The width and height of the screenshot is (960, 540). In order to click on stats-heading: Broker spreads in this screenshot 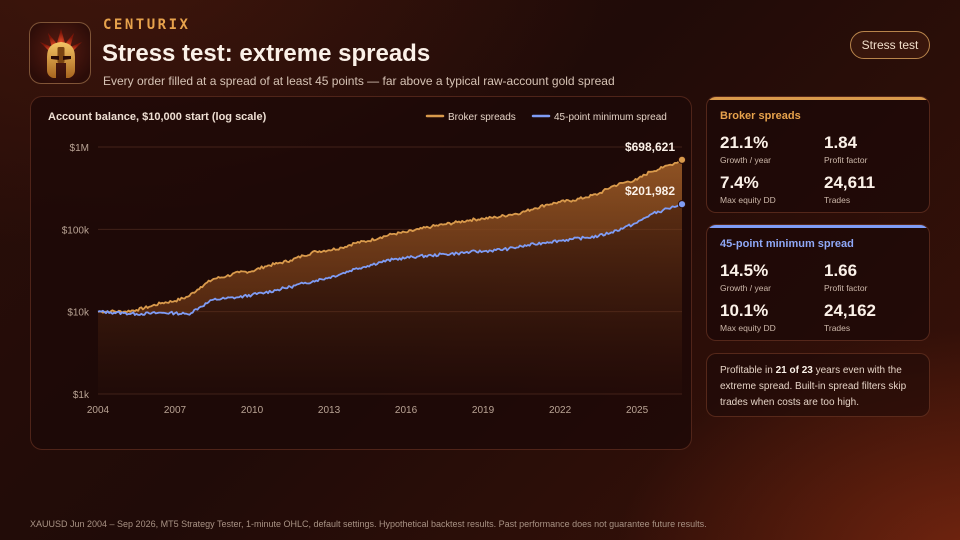, I will do `click(760, 116)`.